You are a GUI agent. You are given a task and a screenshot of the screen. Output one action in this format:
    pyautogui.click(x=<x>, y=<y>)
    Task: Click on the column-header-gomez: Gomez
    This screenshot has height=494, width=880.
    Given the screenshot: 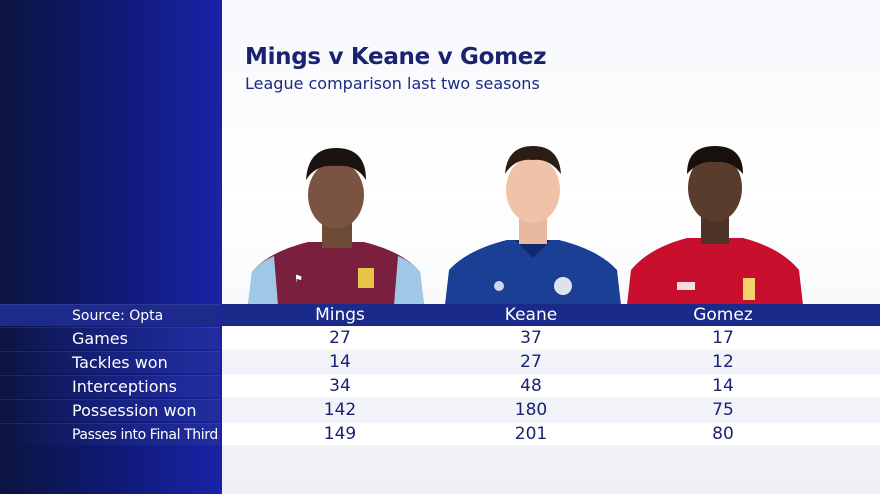 What is the action you would take?
    pyautogui.click(x=723, y=315)
    